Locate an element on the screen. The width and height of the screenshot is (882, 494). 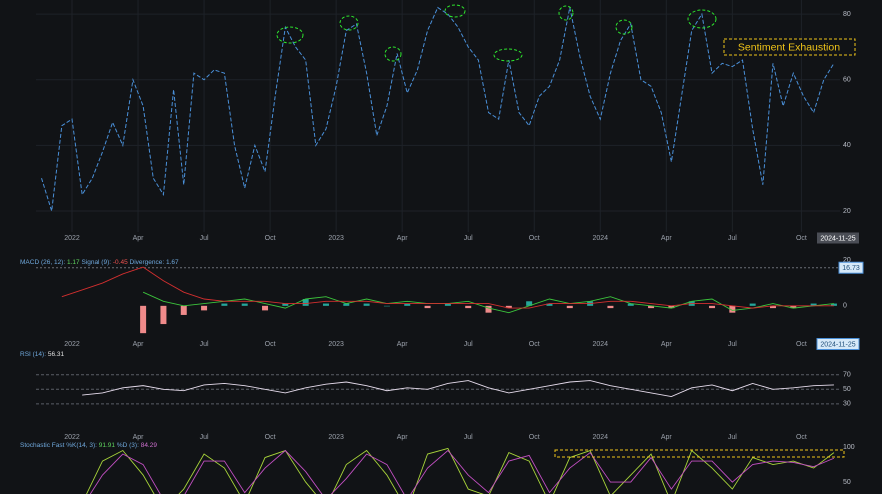
rsi-name: RSI (14): is located at coordinates (33, 354).